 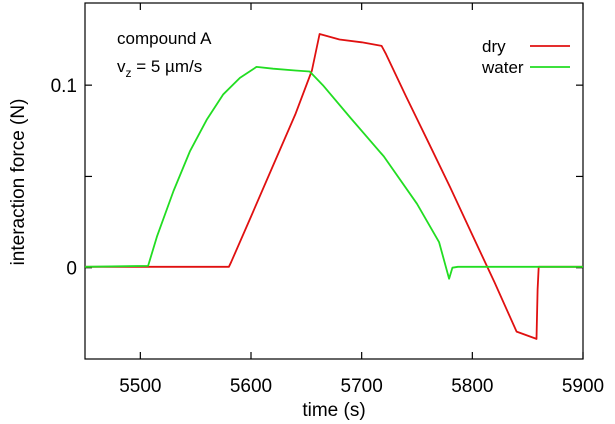 I want to click on velocity-subscript: z, so click(x=129, y=73).